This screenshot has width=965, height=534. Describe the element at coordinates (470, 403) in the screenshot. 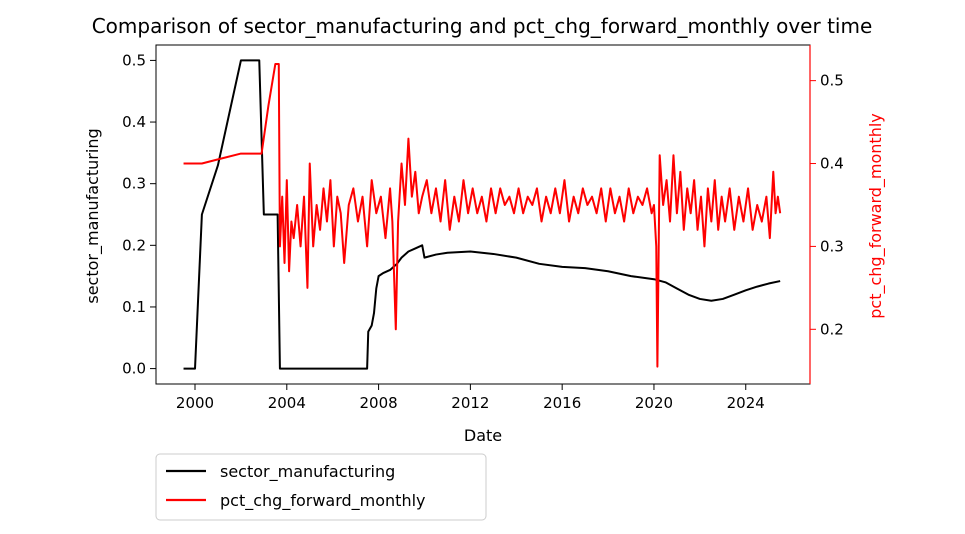

I see `x-tick-label: 2012` at that location.